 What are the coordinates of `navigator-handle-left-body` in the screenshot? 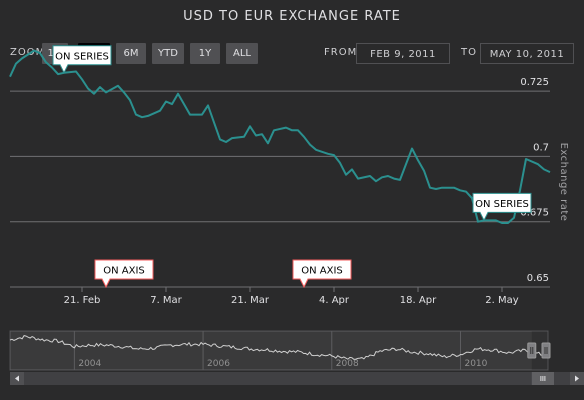 It's located at (532, 350).